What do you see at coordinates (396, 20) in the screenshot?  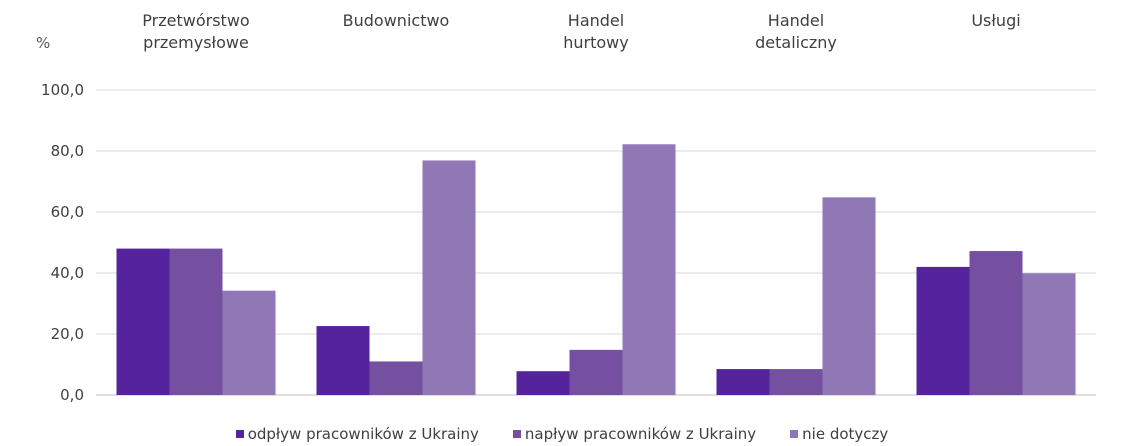 I see `category-label: Budownictwo` at bounding box center [396, 20].